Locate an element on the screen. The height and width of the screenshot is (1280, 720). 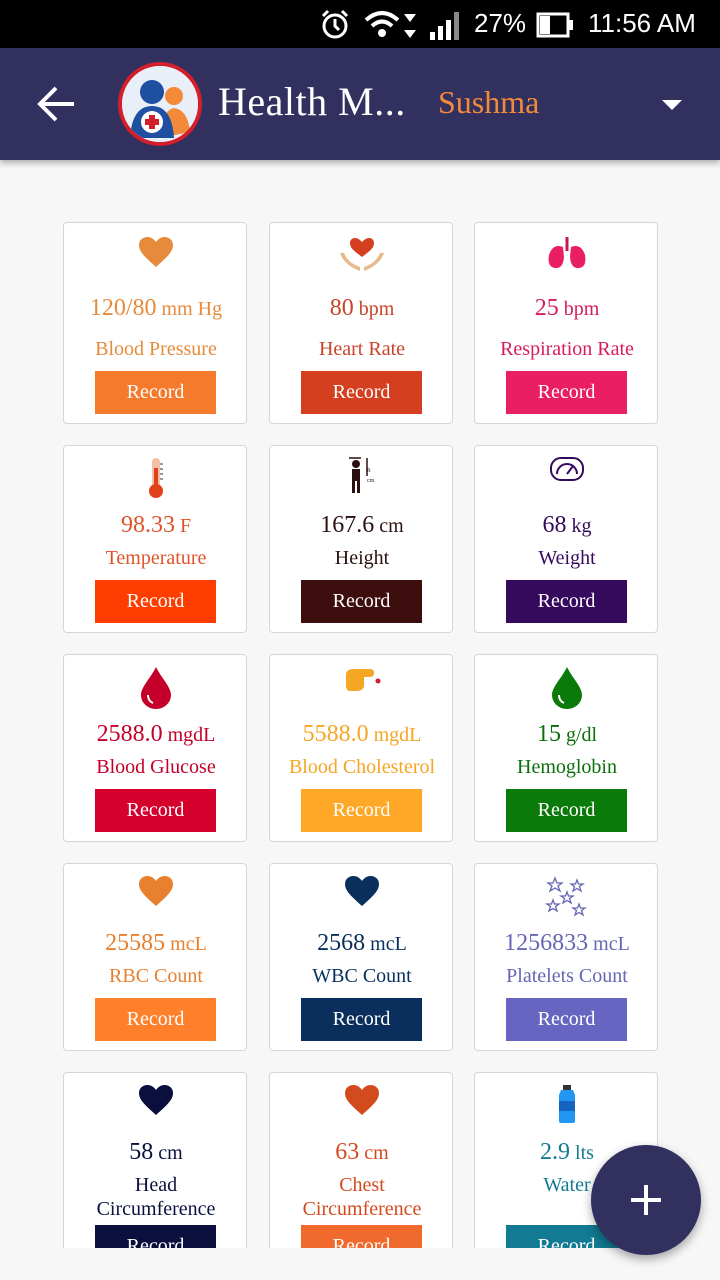
metric-card: ft cm 167.6 cm Height Record is located at coordinates (361, 539).